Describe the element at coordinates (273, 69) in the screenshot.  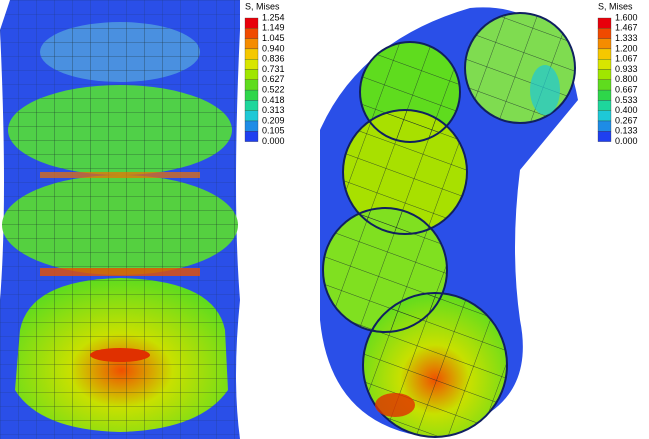
I see `legend-label: 0.731` at that location.